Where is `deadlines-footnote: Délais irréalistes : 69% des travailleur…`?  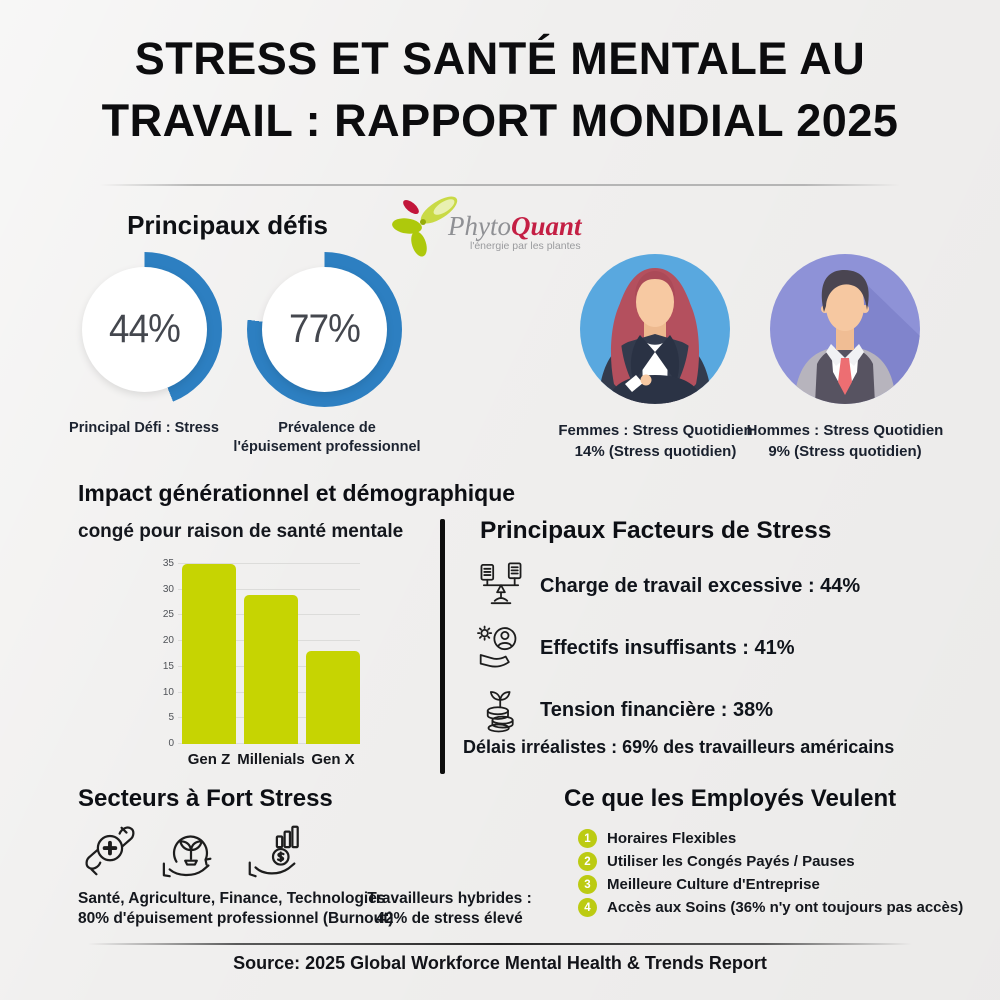
deadlines-footnote: Délais irréalistes : 69% des travailleur… is located at coordinates (679, 747).